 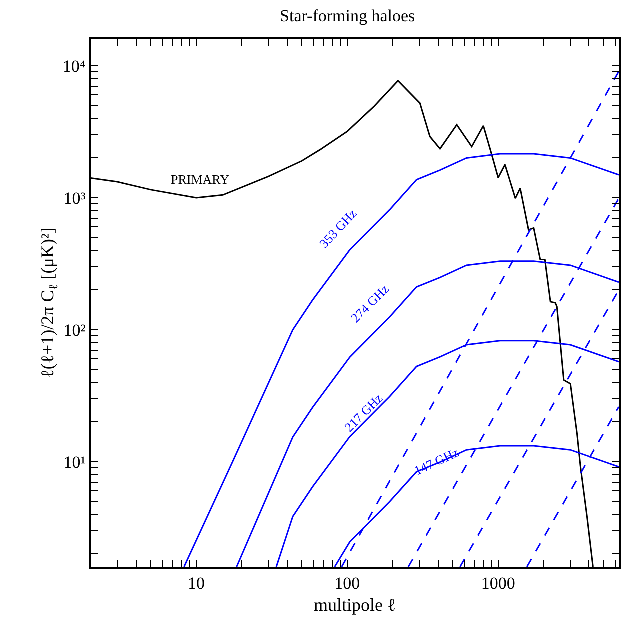 What do you see at coordinates (196, 584) in the screenshot?
I see `x-tick-label: 10` at bounding box center [196, 584].